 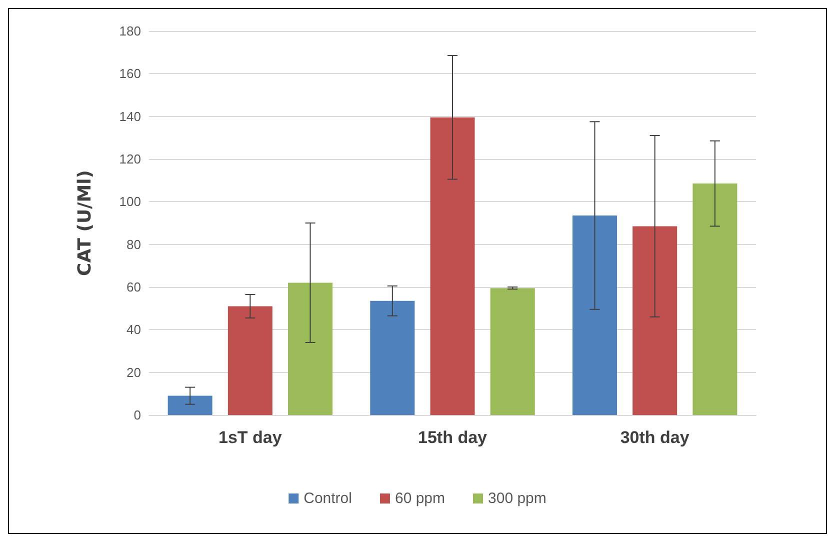 I want to click on y-tick-label: 0, so click(x=137, y=415).